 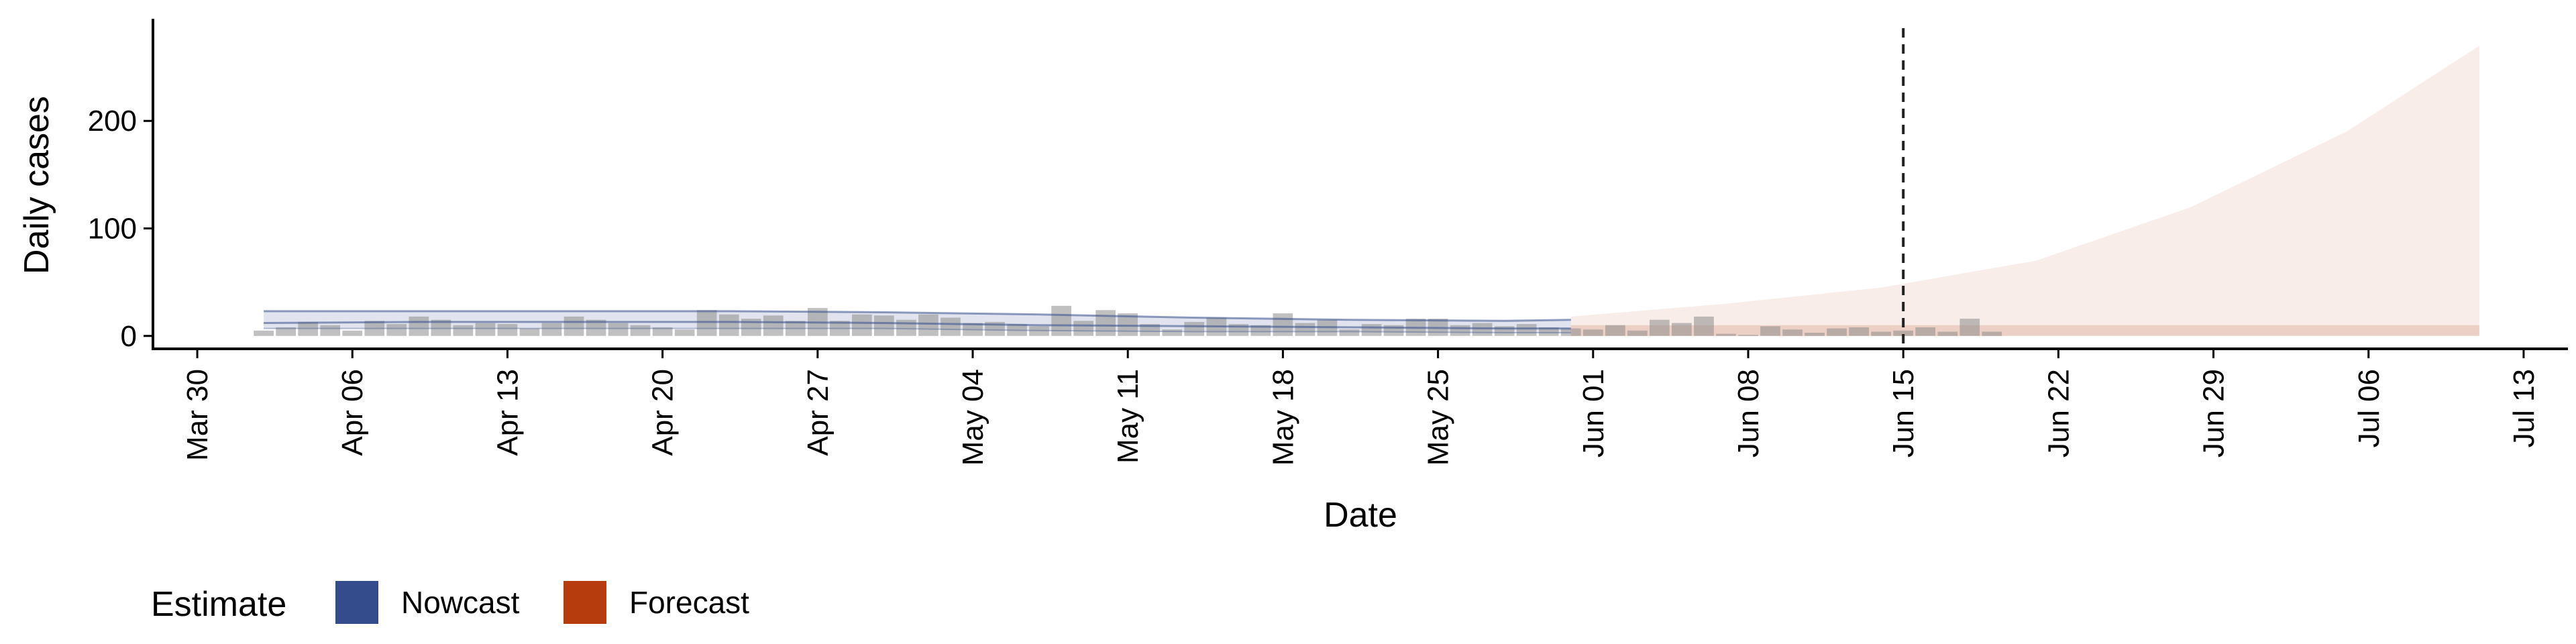 I want to click on y-tick-label: 0, so click(x=129, y=336).